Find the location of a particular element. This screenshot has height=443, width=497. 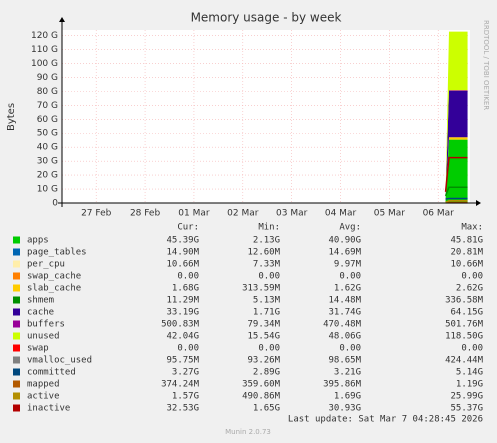

stat-header: Max: is located at coordinates (472, 228).